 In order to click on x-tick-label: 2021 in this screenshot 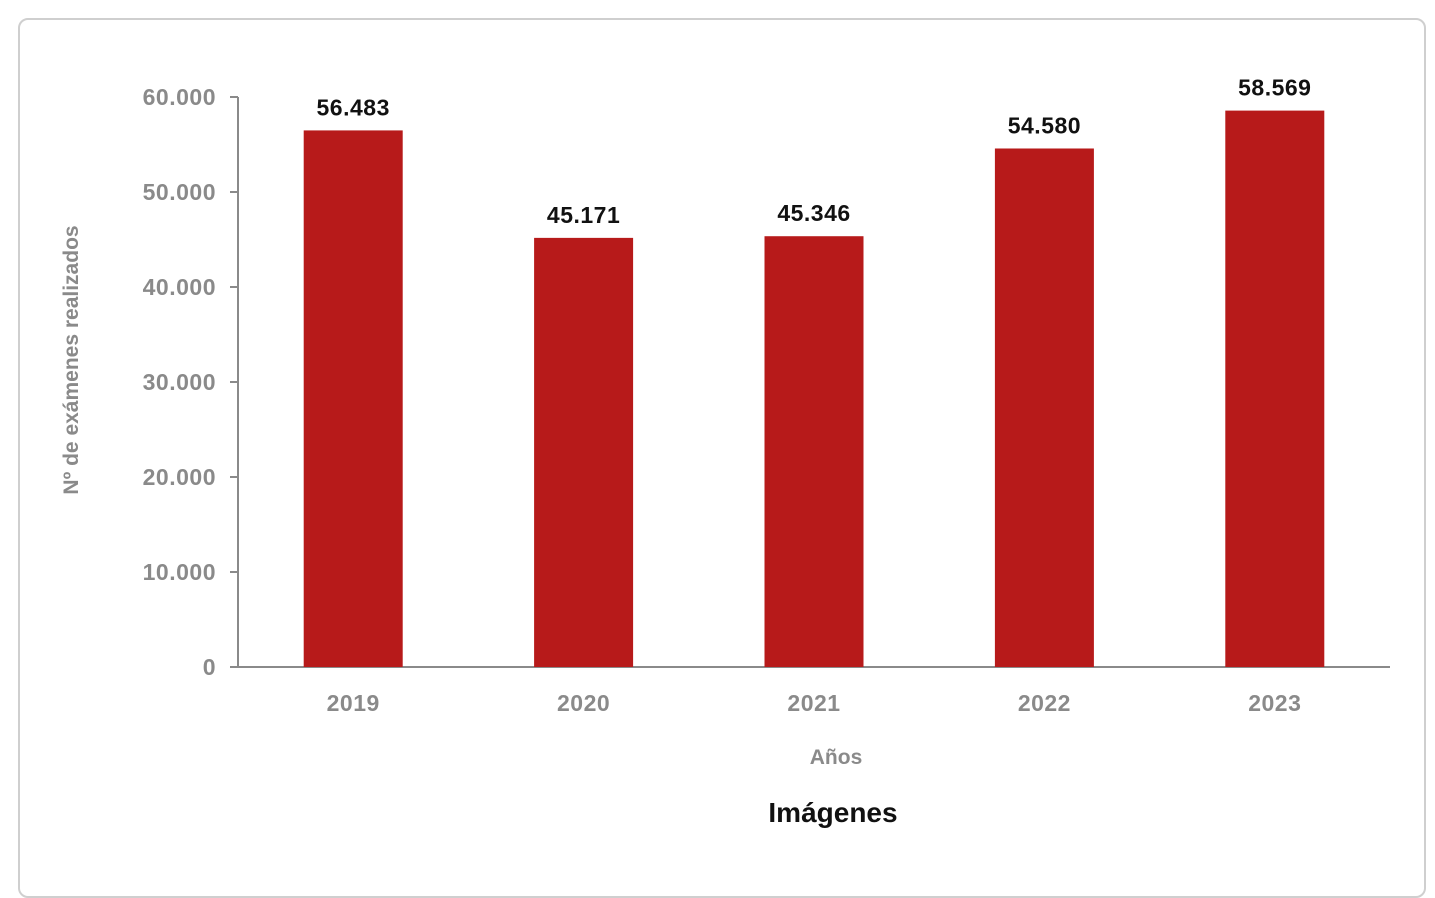, I will do `click(813, 703)`.